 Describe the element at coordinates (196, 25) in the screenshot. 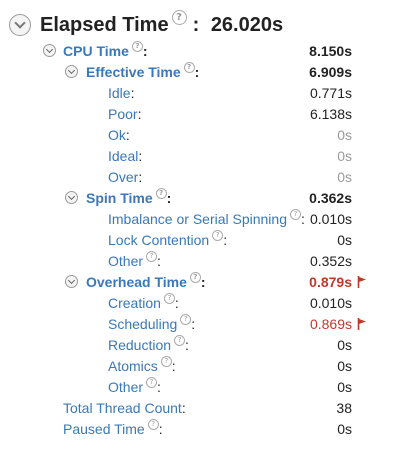

I see `title-colon: :` at that location.